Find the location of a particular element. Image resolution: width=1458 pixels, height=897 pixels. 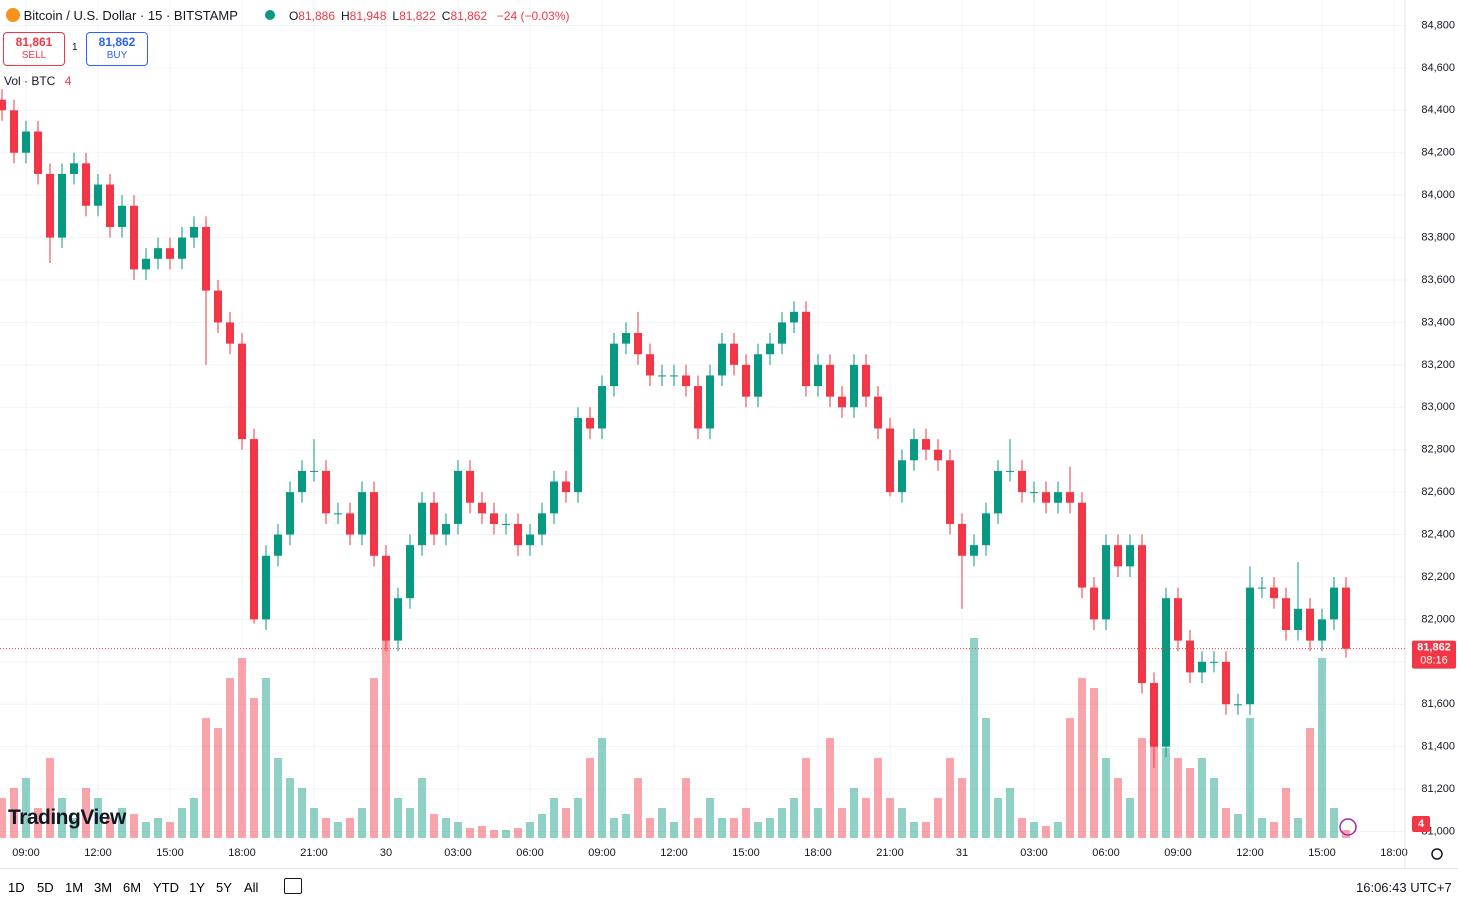

y-tick-label: 84,000 is located at coordinates (1438, 195).